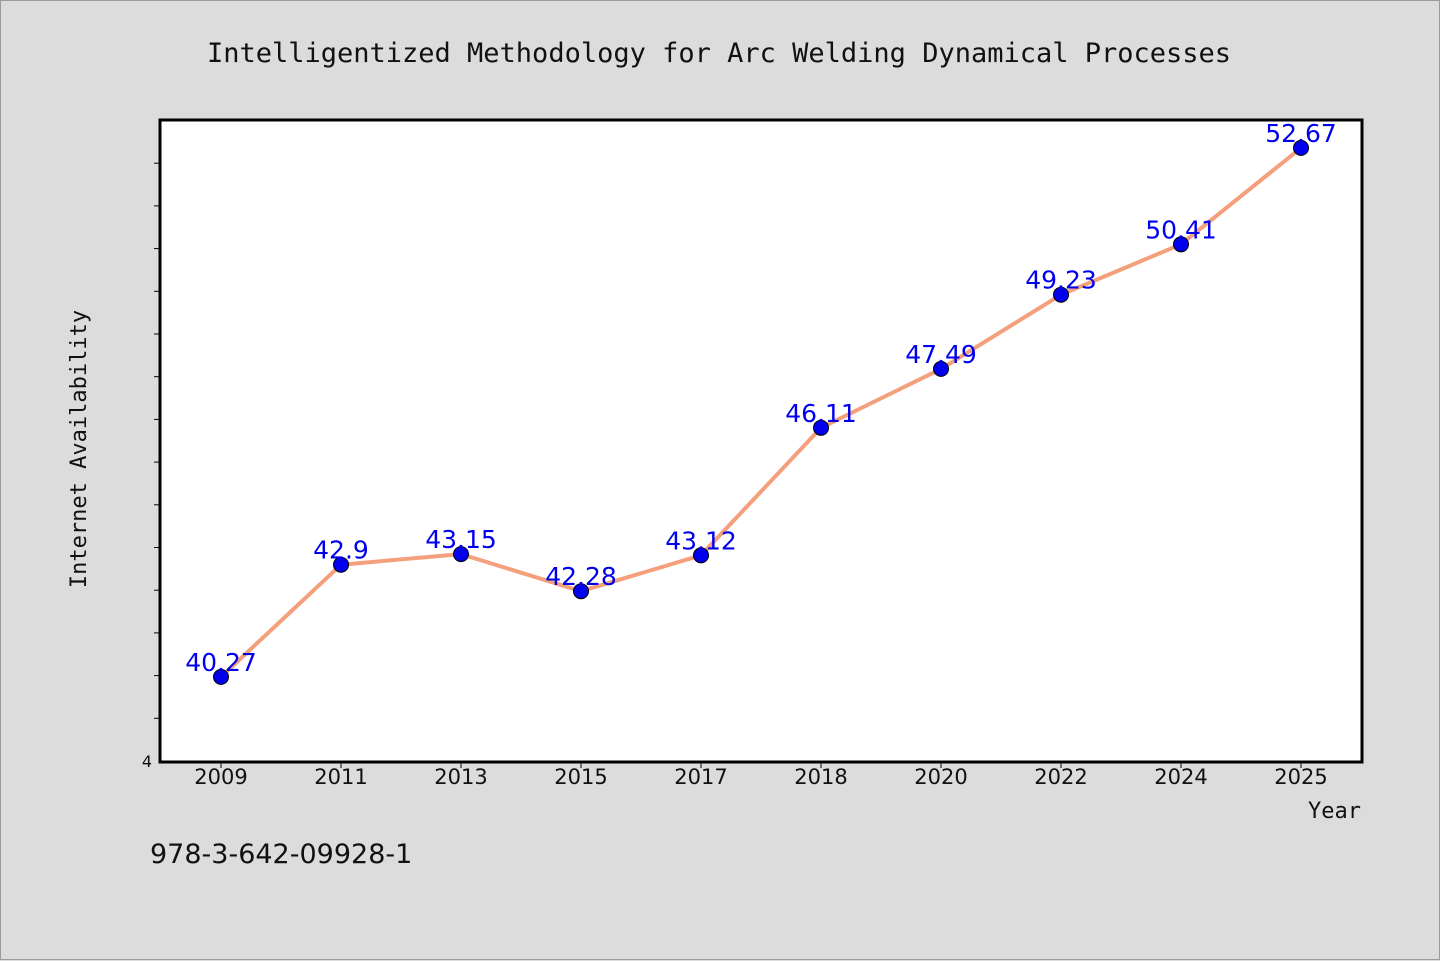  I want to click on y-axis-ticks, so click(157, 440).